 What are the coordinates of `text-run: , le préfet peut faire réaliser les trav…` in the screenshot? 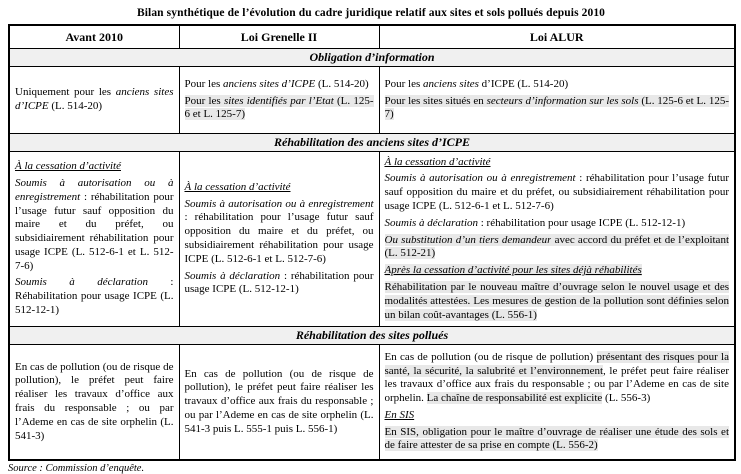 It's located at (557, 384).